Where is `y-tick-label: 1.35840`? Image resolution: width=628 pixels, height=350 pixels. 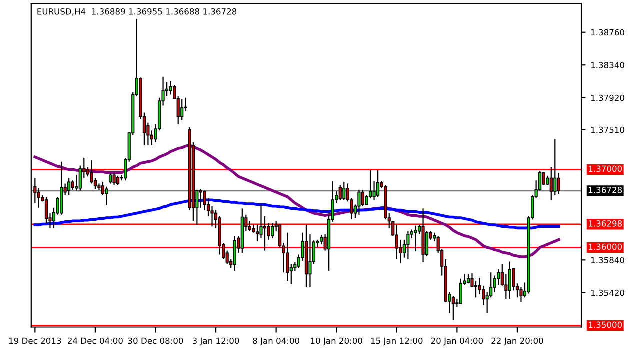 y-tick-label: 1.35840 is located at coordinates (607, 260).